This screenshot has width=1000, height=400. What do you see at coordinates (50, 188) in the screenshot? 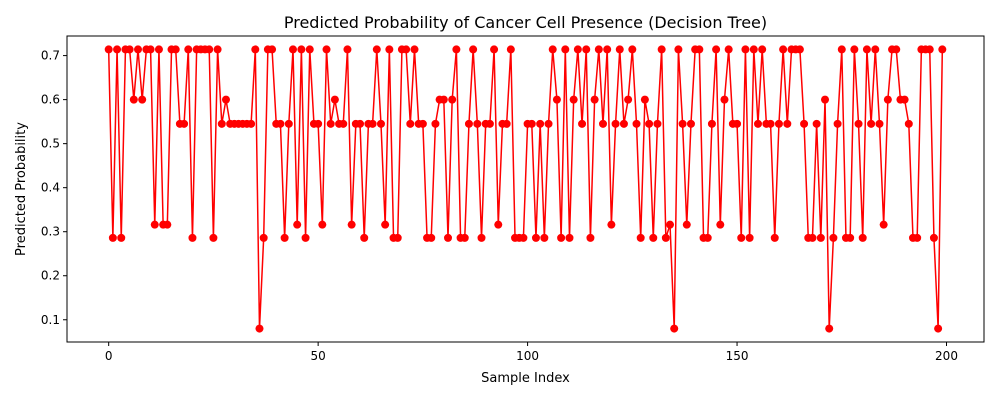
I see `y-tick-label: 0.4` at bounding box center [50, 188].